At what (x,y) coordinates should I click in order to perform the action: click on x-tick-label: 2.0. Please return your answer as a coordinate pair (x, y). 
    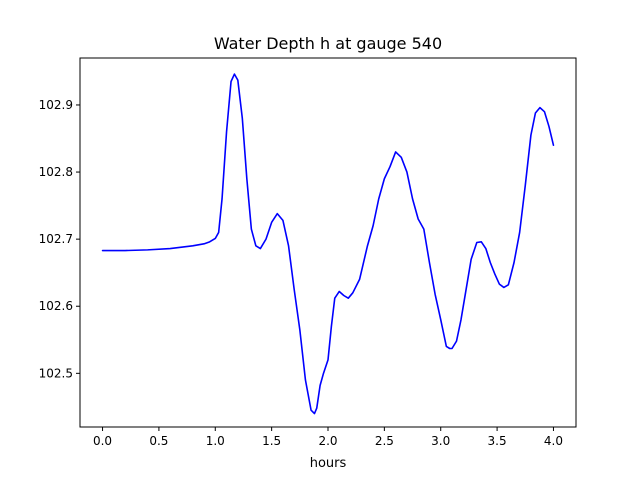
    Looking at the image, I should click on (327, 441).